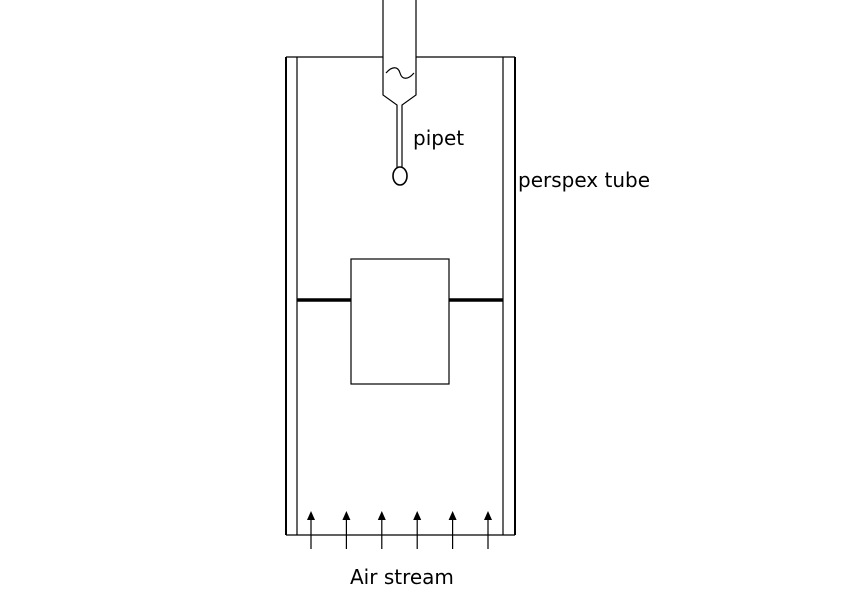  Describe the element at coordinates (399, 84) in the screenshot. I see `pipet-body` at that location.